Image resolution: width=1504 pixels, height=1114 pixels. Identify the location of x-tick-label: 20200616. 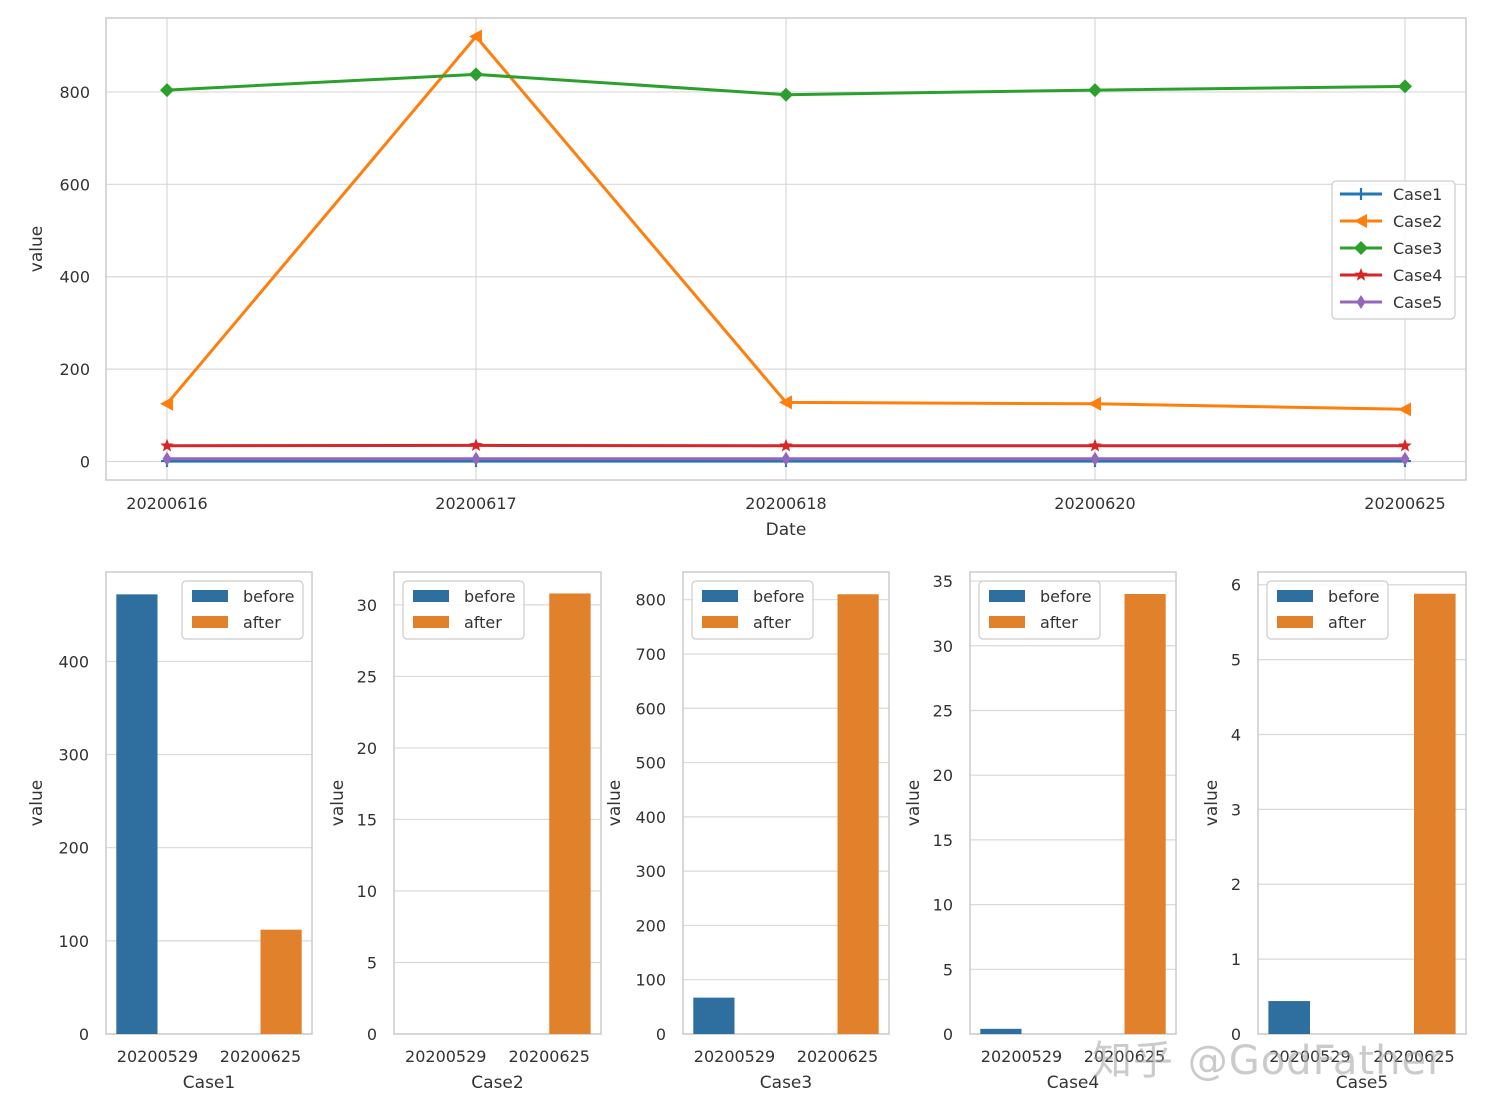
(166, 503).